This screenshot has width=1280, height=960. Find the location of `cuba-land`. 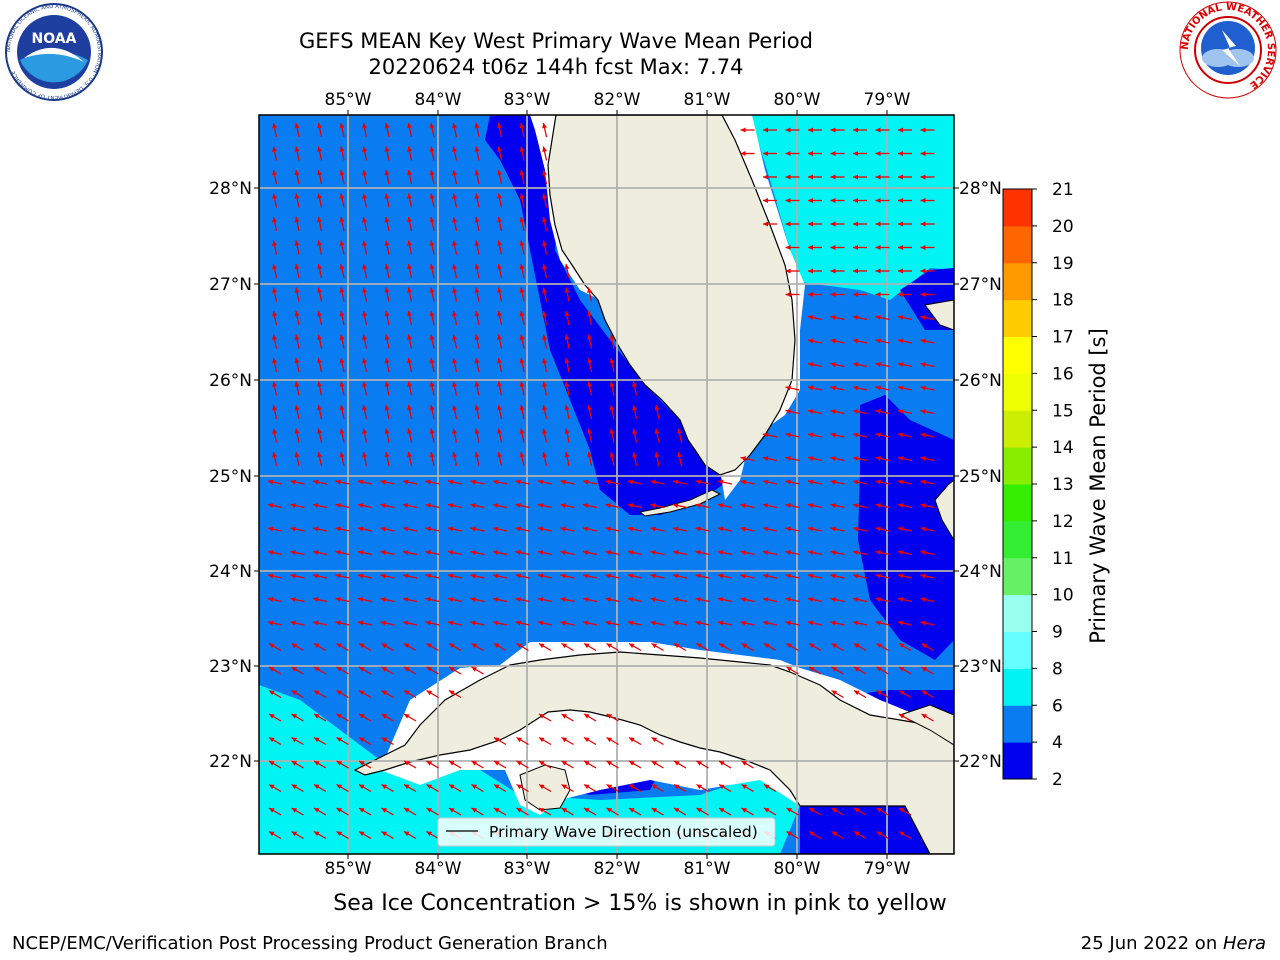

cuba-land is located at coordinates (653, 752).